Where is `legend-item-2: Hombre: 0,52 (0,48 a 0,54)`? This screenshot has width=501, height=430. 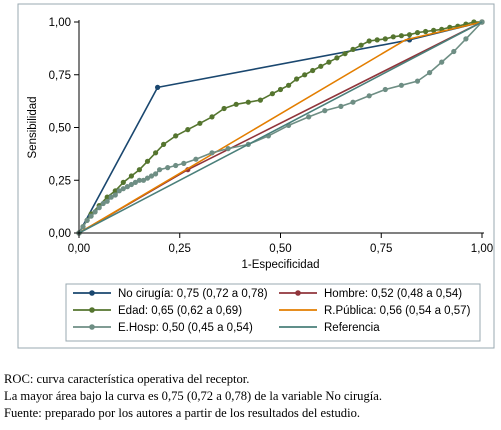 legend-item-2: Hombre: 0,52 (0,48 a 0,54) is located at coordinates (370, 294).